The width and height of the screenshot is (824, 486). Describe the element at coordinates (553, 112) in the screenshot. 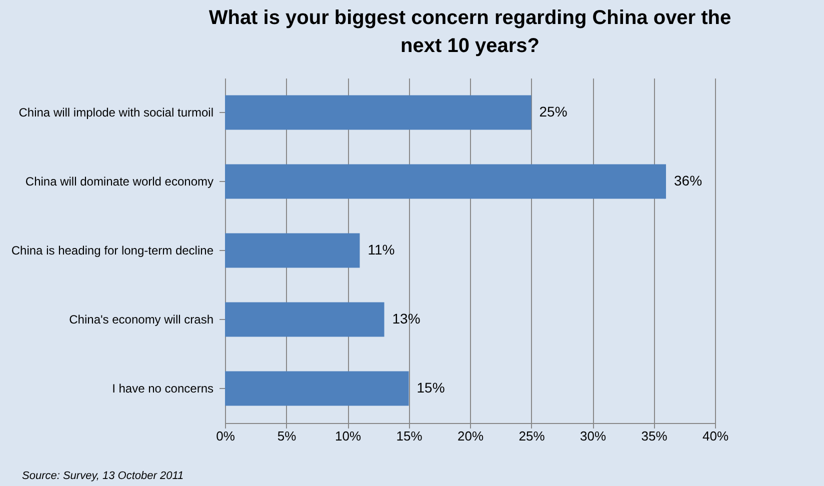

I see `data-label: 25%` at that location.